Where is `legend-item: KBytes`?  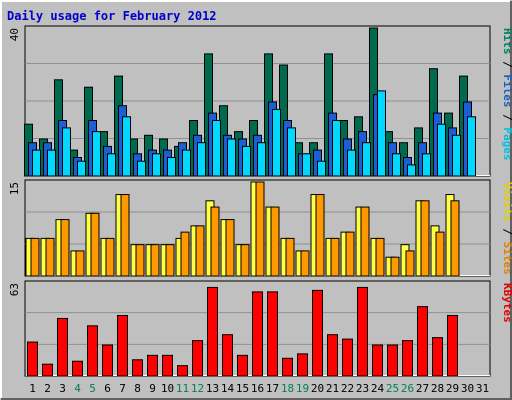 legend-item: KBytes is located at coordinates (506, 303).